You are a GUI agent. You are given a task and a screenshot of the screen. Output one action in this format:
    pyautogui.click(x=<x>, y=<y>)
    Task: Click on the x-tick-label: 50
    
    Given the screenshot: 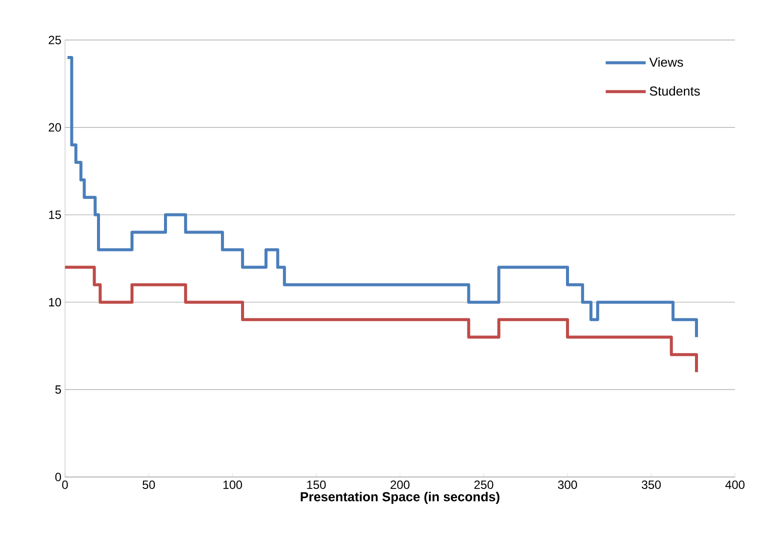 What is the action you would take?
    pyautogui.click(x=148, y=484)
    